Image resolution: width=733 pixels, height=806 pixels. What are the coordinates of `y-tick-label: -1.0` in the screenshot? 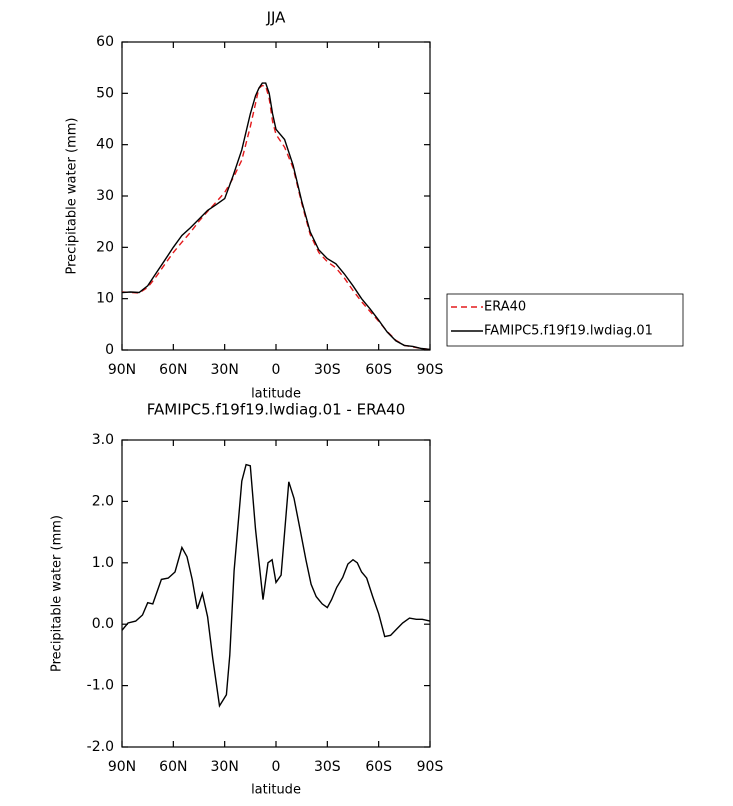 It's located at (100, 686).